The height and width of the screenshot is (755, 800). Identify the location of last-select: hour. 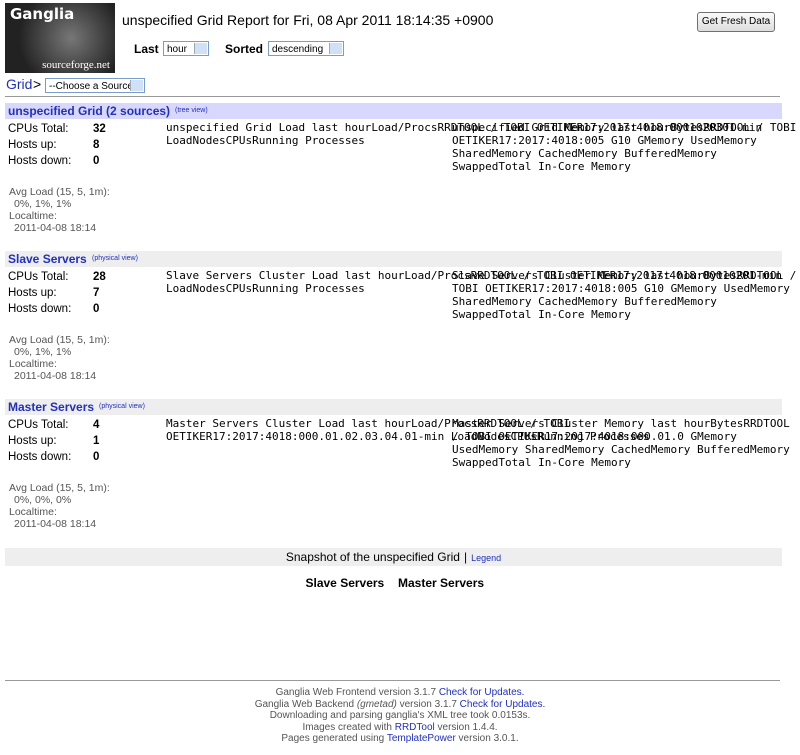
(186, 48).